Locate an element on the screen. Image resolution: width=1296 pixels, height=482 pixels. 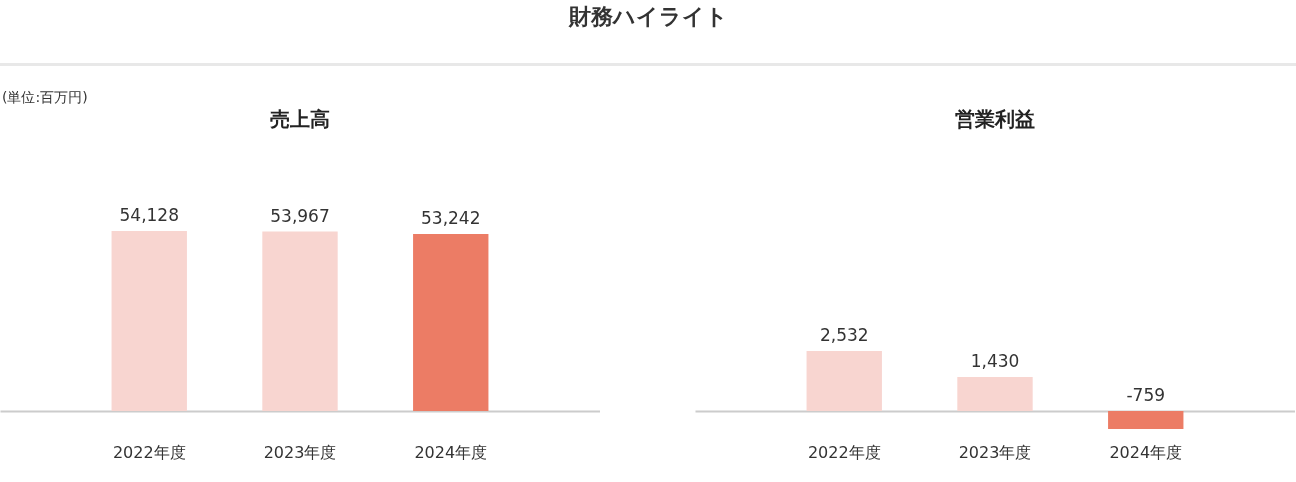
data-label: 53,967 is located at coordinates (300, 215).